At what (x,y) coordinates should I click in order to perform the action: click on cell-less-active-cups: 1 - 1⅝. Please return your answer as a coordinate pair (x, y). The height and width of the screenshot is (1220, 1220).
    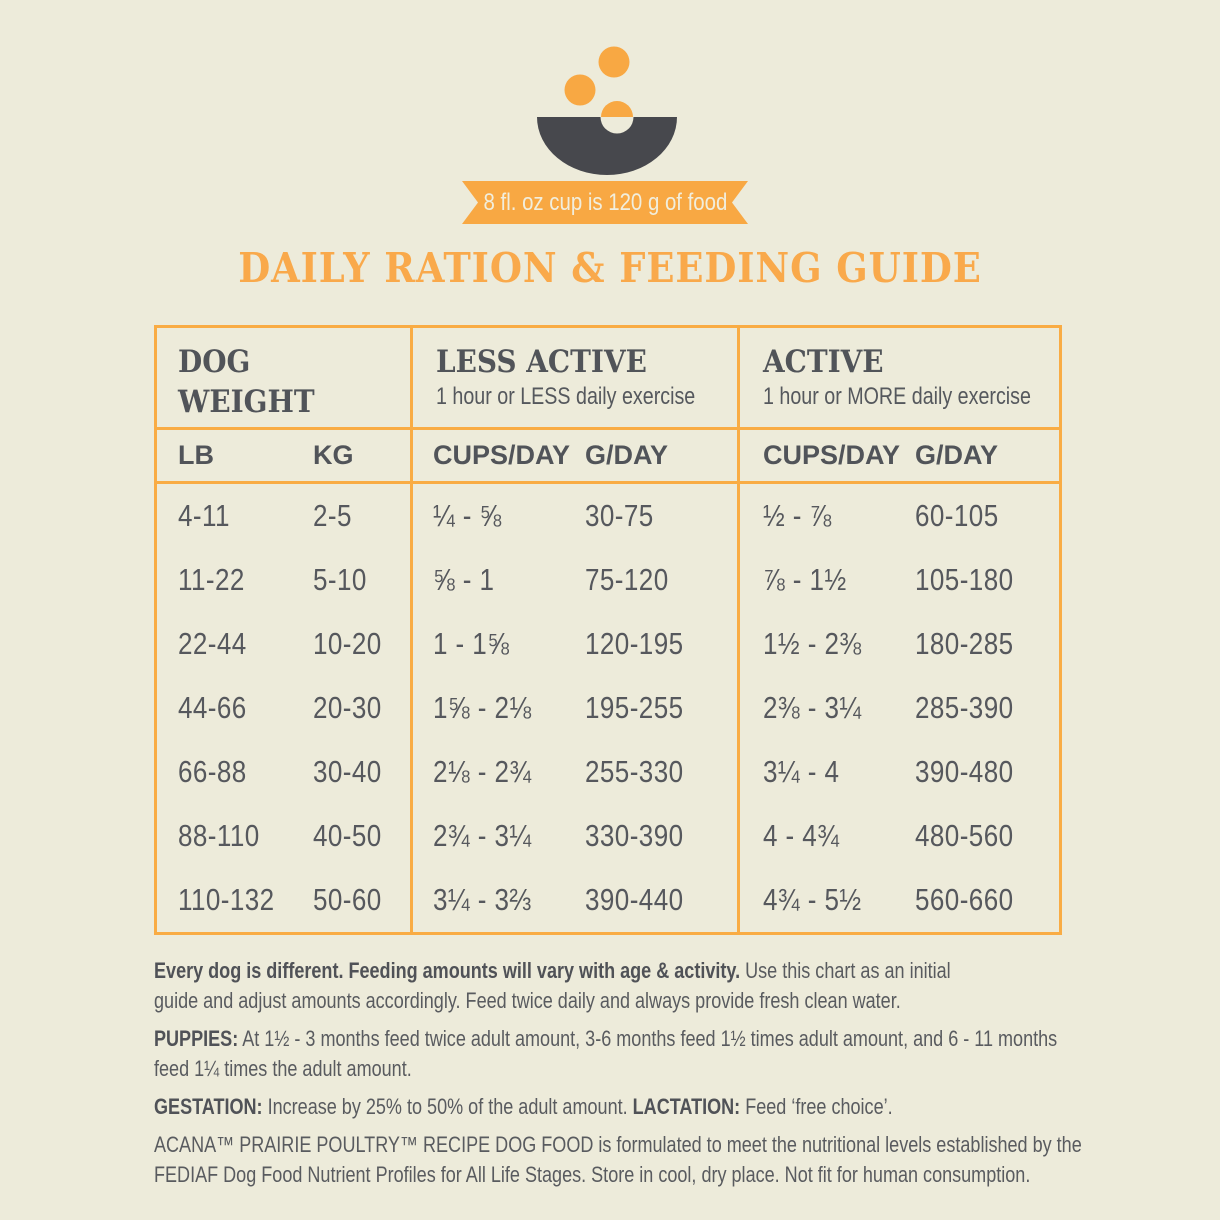
    Looking at the image, I should click on (497, 644).